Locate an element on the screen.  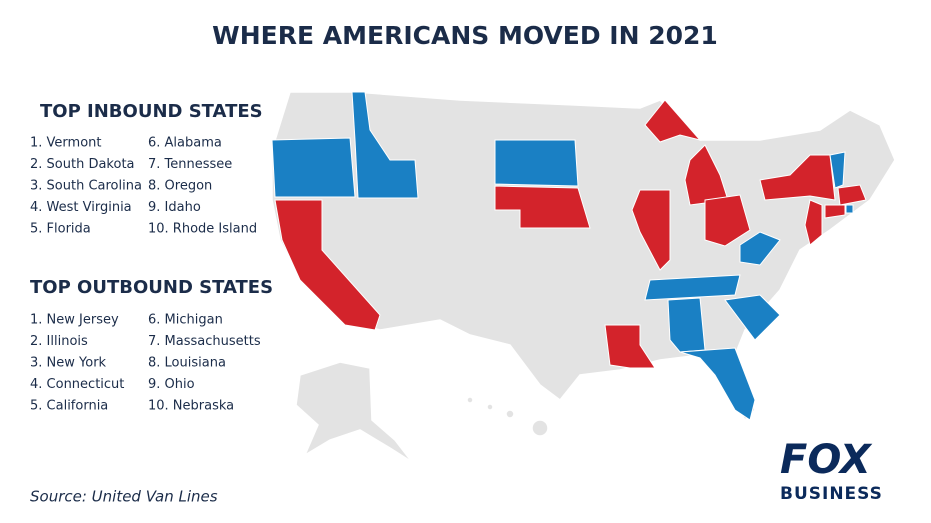
outbound-item: 8. Louisiana is located at coordinates (187, 363).